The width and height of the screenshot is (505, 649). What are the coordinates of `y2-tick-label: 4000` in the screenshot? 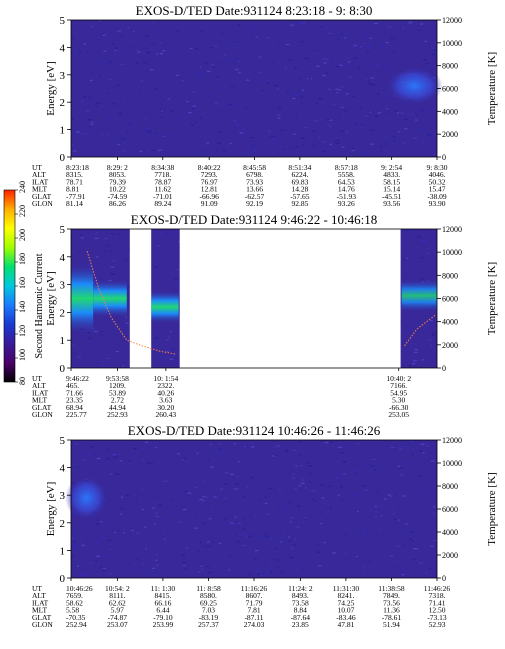 It's located at (450, 532).